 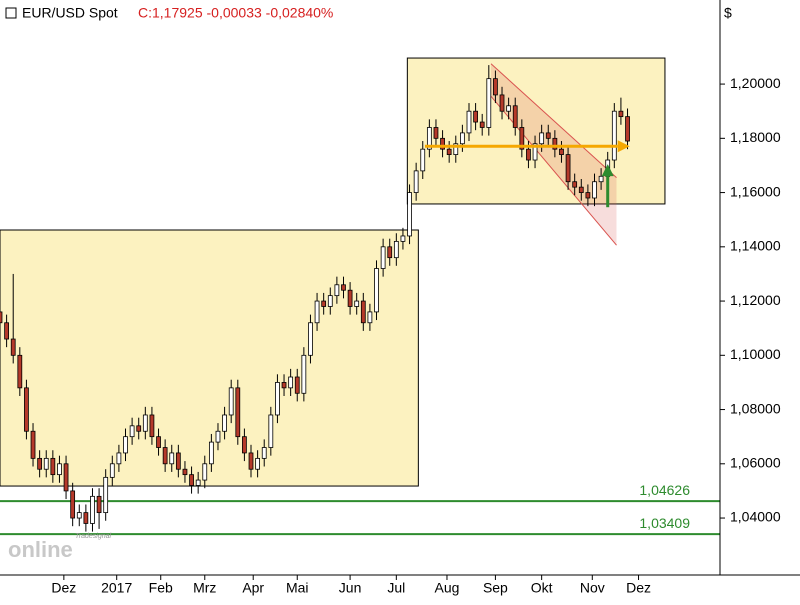 What do you see at coordinates (728, 13) in the screenshot?
I see `y-axis-label: $` at bounding box center [728, 13].